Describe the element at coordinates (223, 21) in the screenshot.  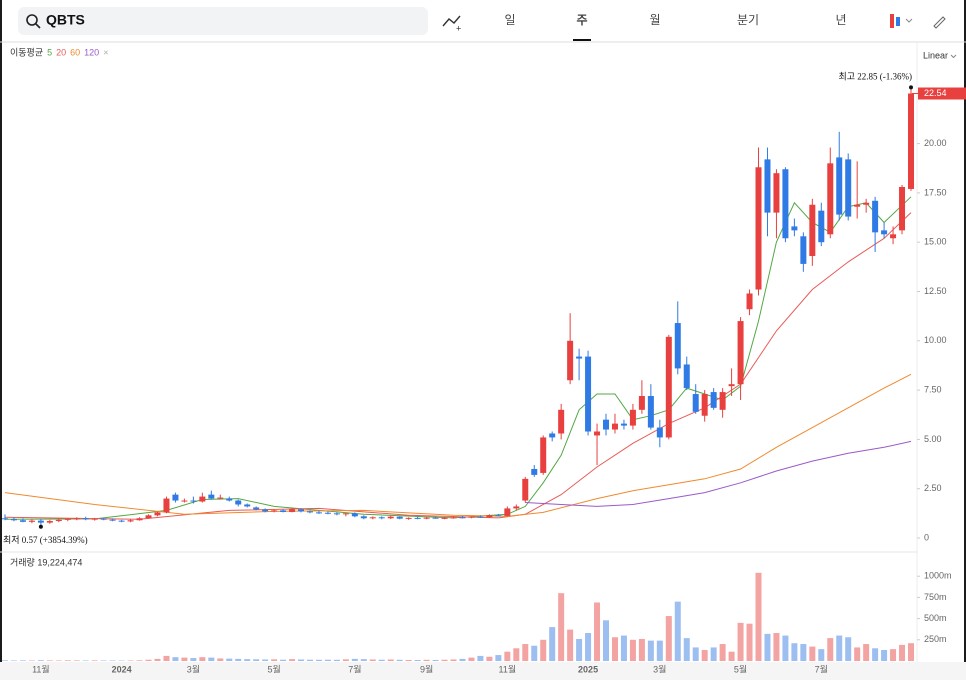
I see `search-box` at that location.